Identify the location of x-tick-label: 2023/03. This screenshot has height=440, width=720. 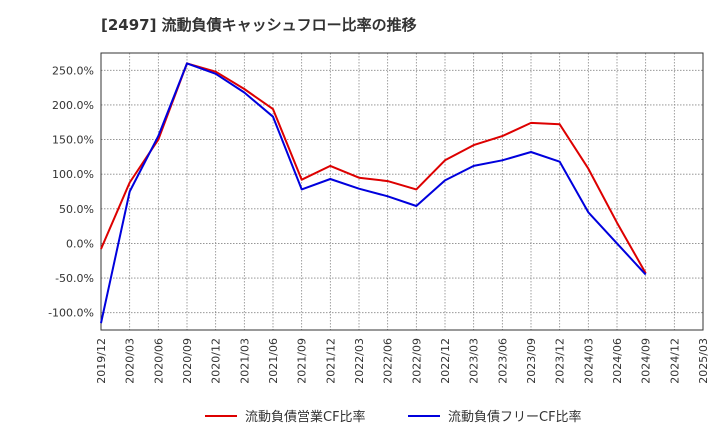
(474, 361).